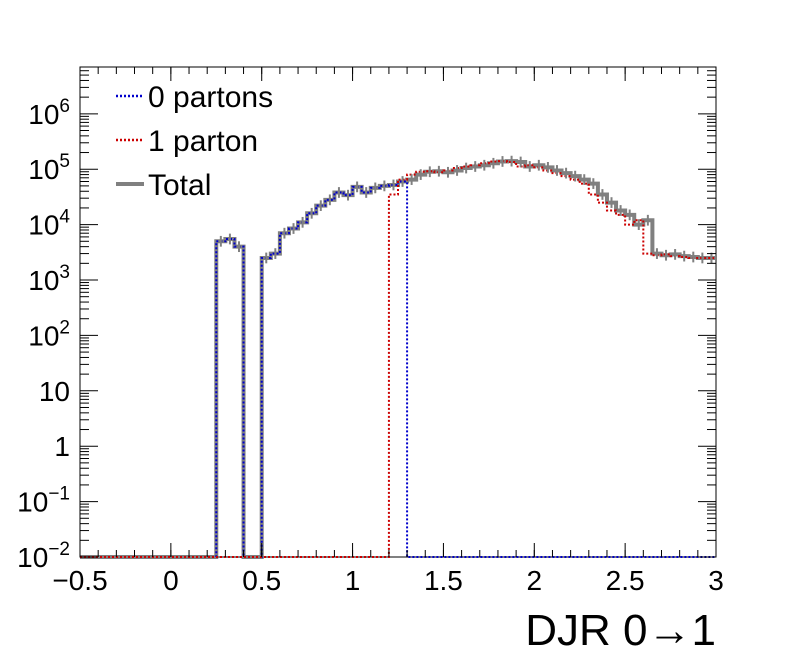 The image size is (796, 672). Describe the element at coordinates (625, 580) in the screenshot. I see `x-tick-label: 2.5` at that location.